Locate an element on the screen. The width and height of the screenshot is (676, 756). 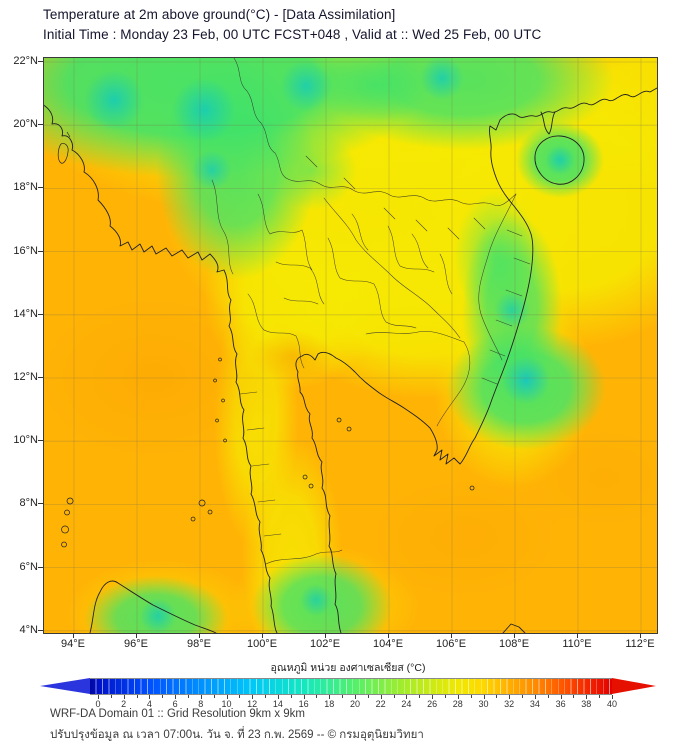
lat-tick-label: 14°N is located at coordinates (25, 313).